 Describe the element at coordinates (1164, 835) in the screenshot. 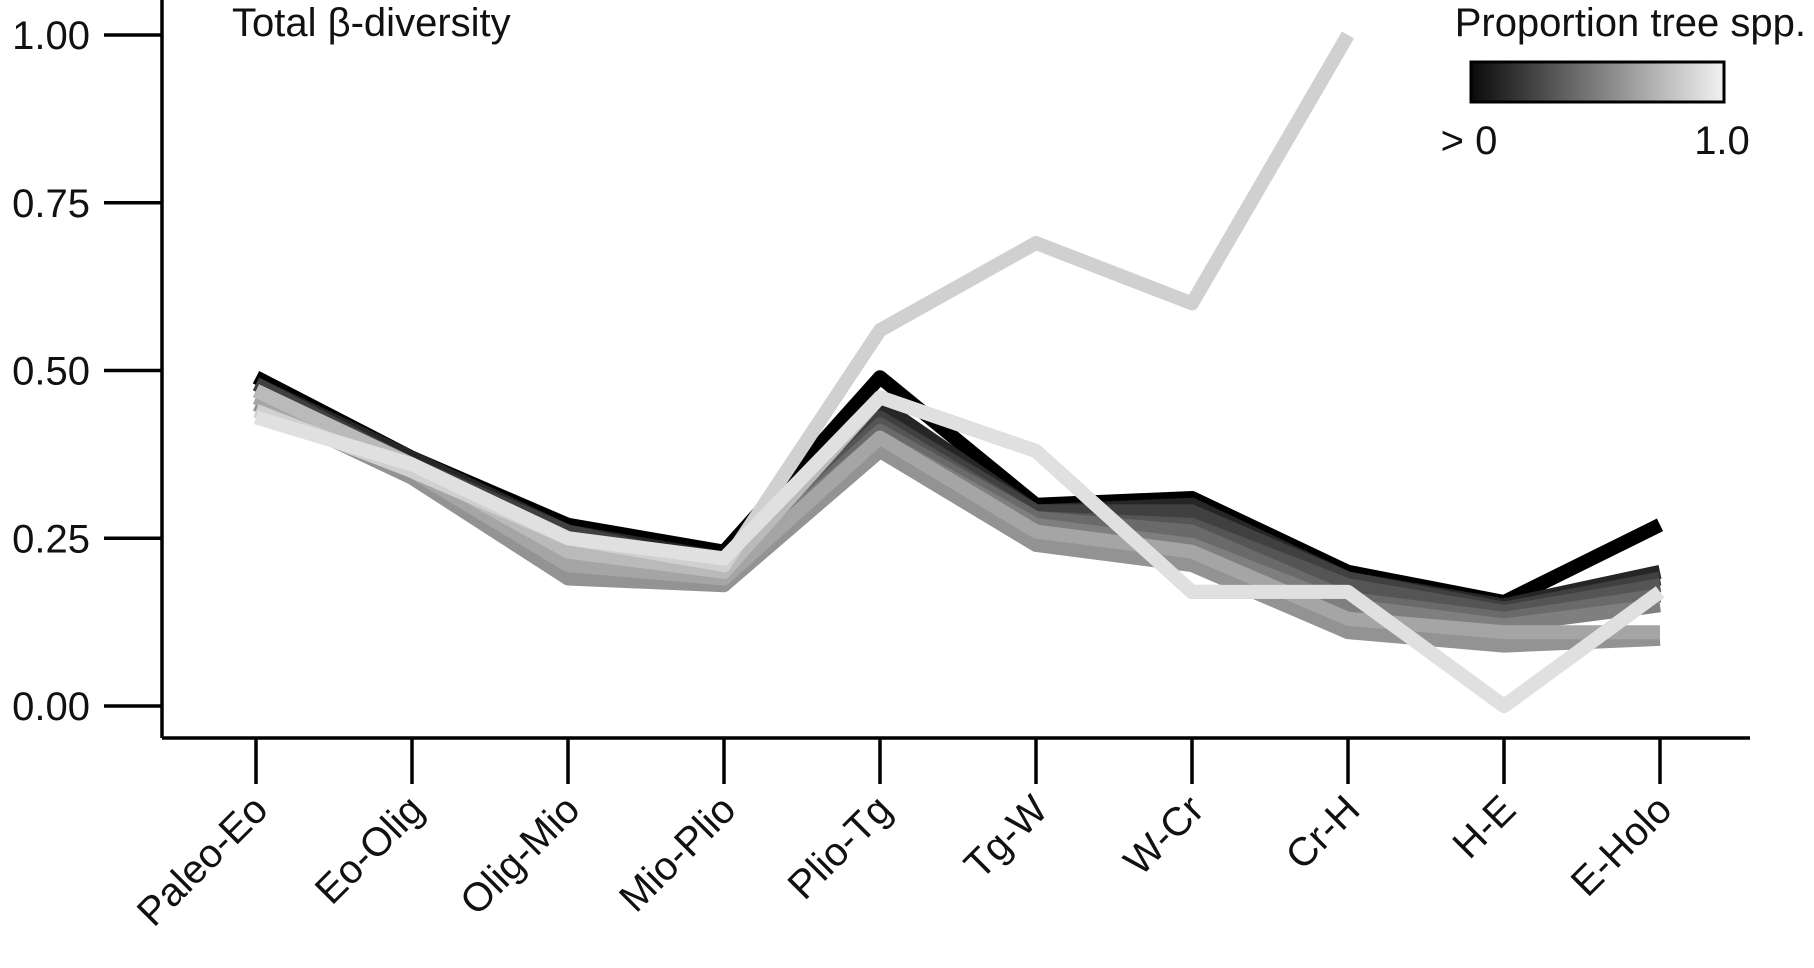

I see `x-tick-label: W-Cr` at that location.